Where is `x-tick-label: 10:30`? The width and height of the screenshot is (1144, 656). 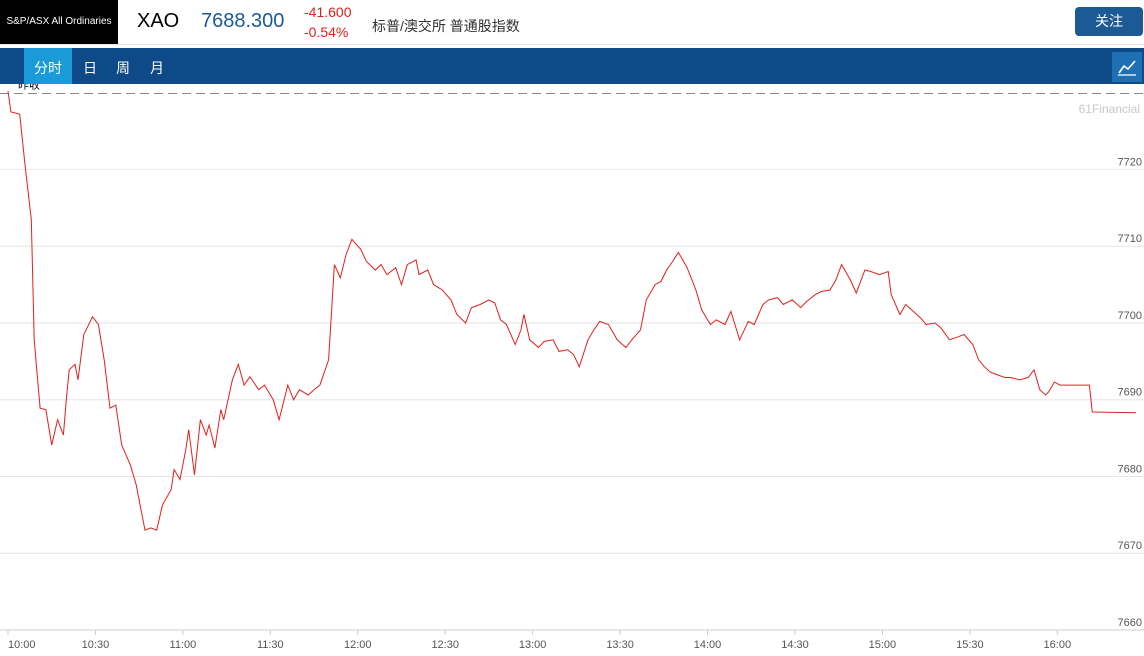
x-tick-label: 10:30 is located at coordinates (96, 645).